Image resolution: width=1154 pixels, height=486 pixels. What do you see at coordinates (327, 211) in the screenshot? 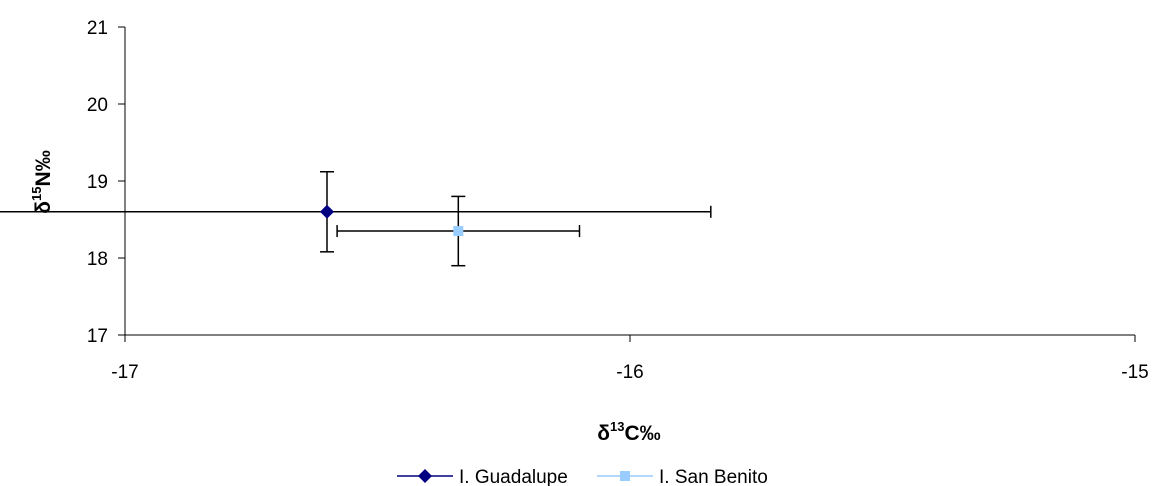
I see `data-point-diamond` at bounding box center [327, 211].